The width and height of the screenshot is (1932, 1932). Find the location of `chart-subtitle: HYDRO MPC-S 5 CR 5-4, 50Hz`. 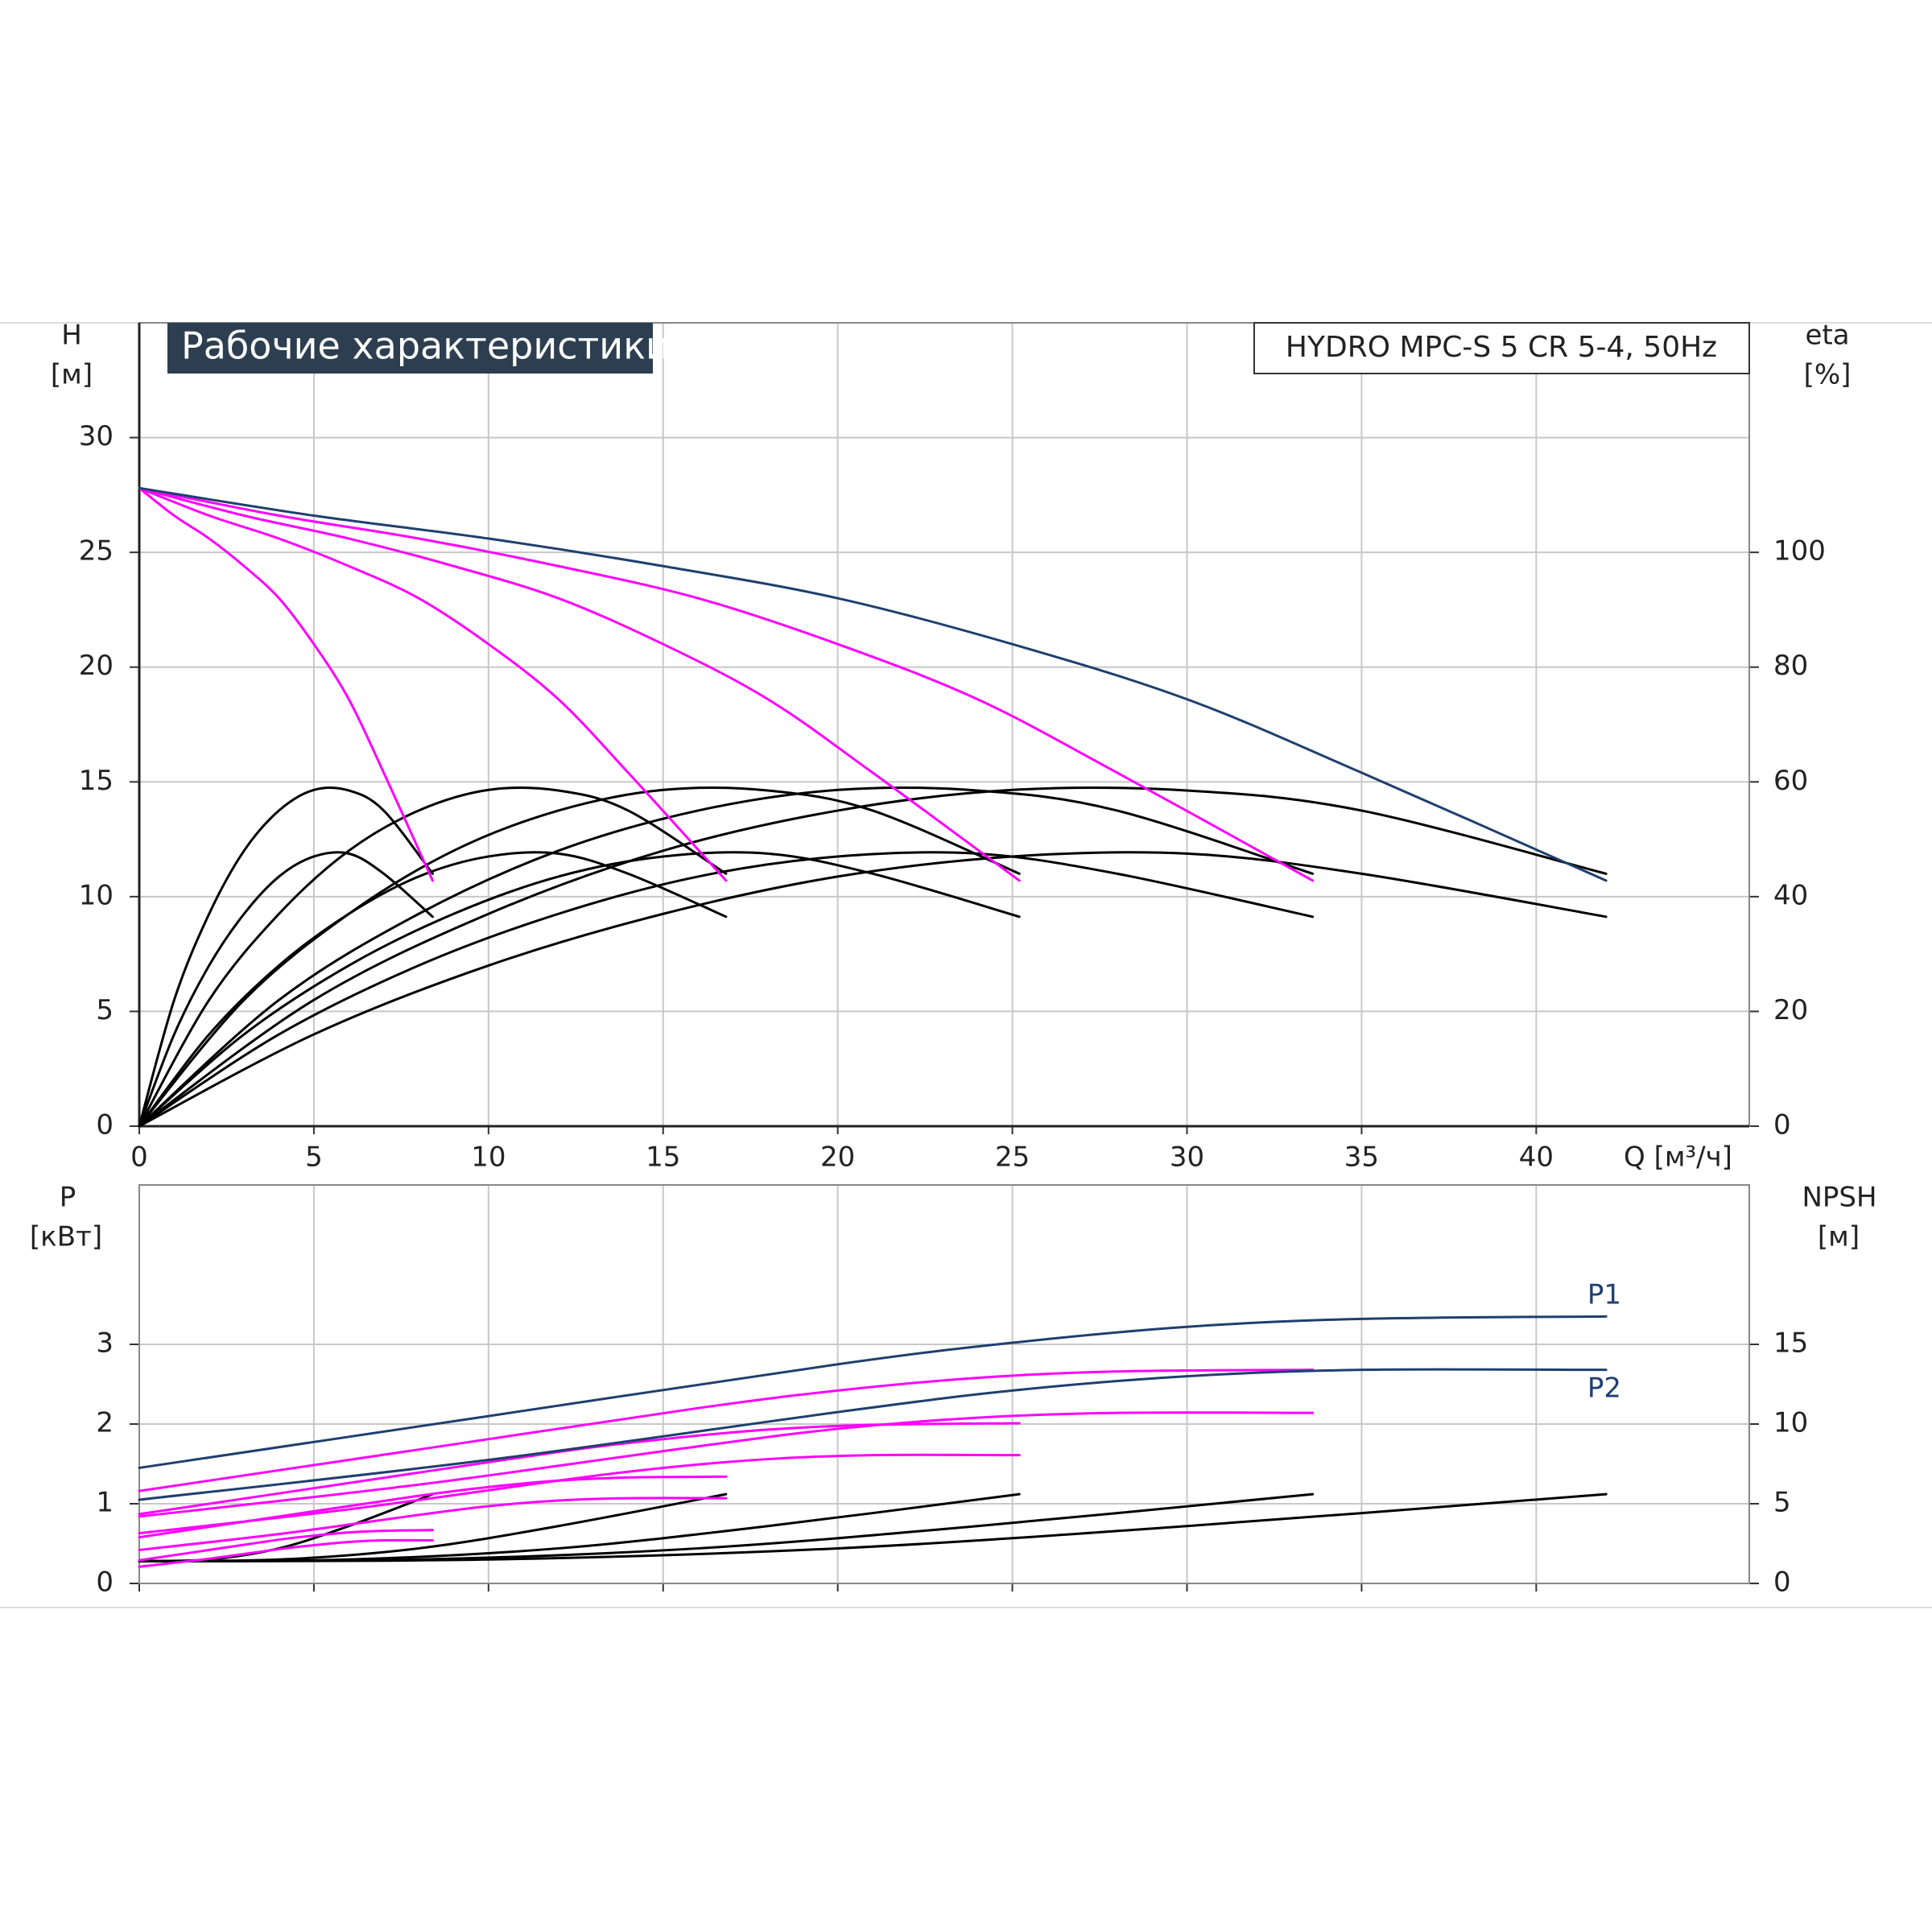

chart-subtitle: HYDRO MPC-S 5 CR 5-4, 50Hz is located at coordinates (1501, 347).